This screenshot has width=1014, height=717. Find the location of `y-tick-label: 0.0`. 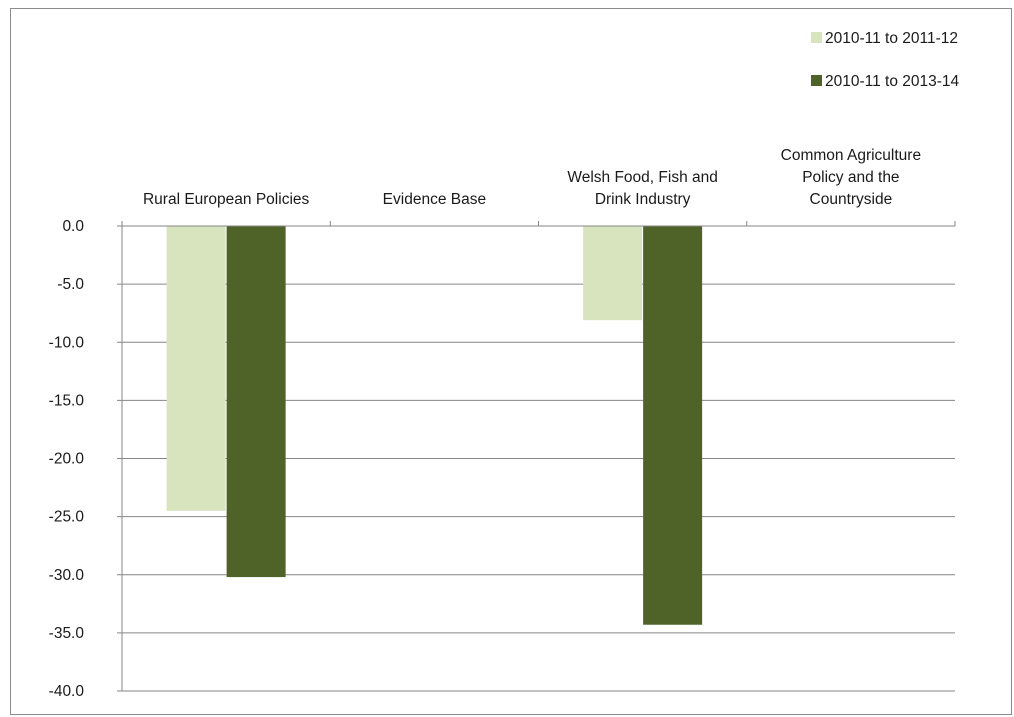

y-tick-label: 0.0 is located at coordinates (73, 226).